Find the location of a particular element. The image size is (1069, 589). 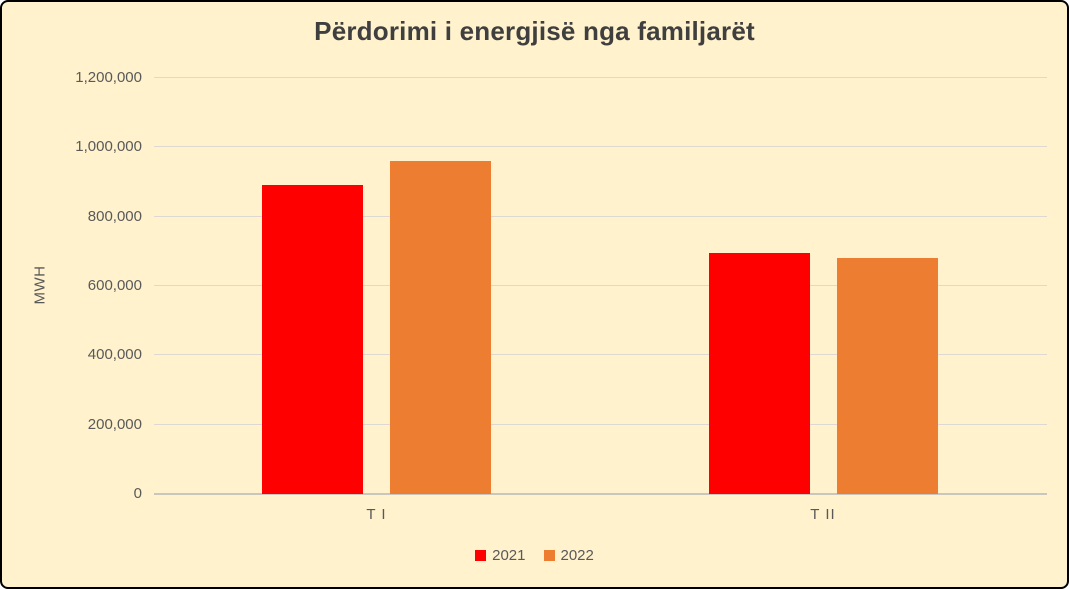

legend: 2021 2022 is located at coordinates (534, 555).